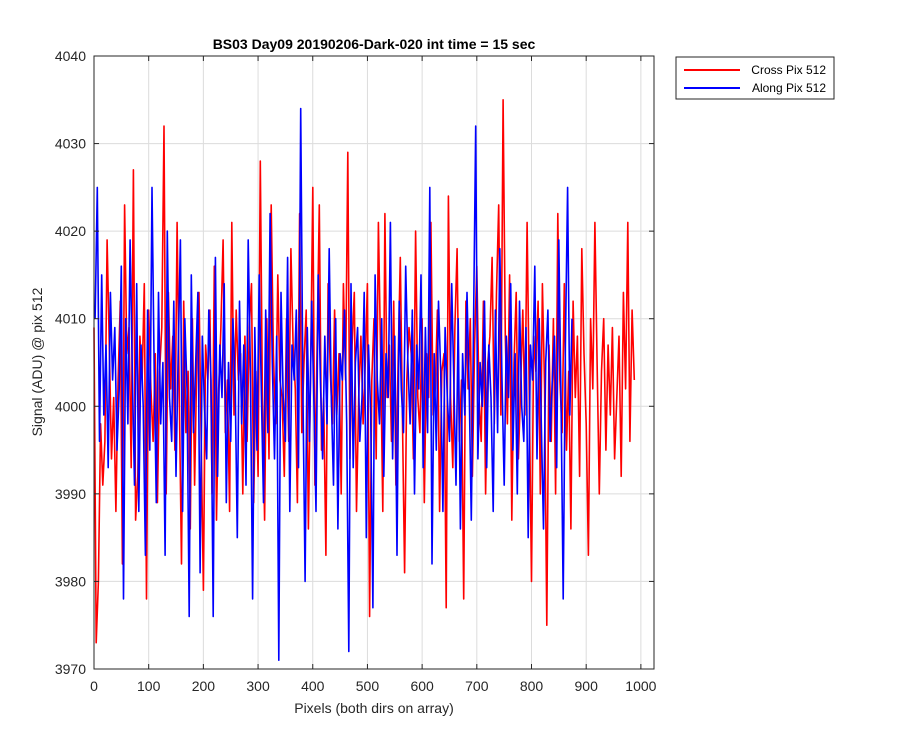  Describe the element at coordinates (37, 361) in the screenshot. I see `y-axis-label: Signal (ADU) @ pix 512` at that location.